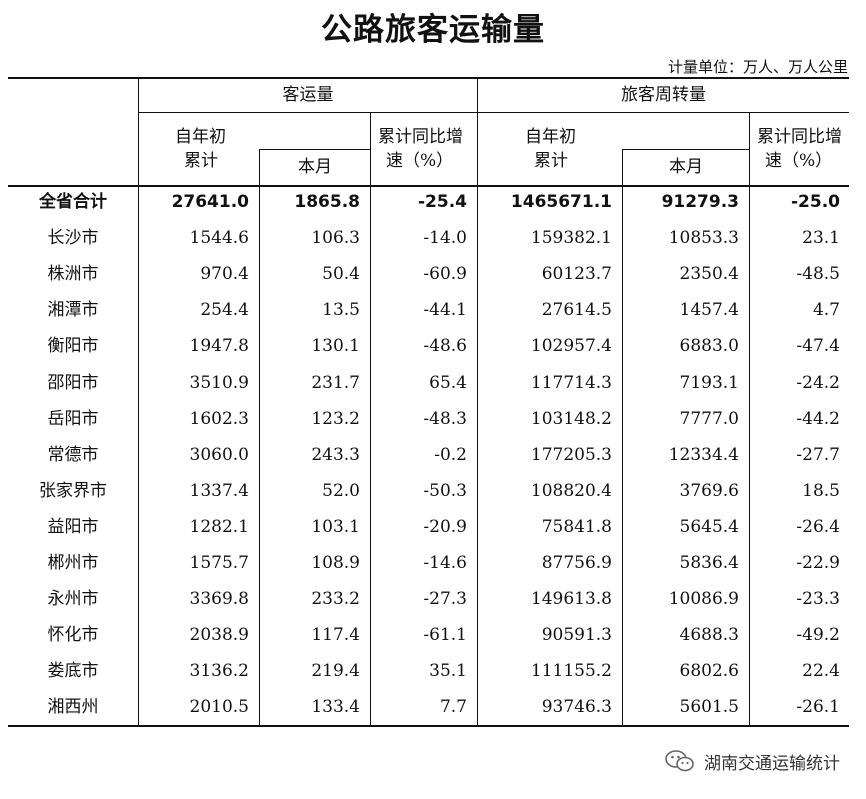 This screenshot has height=799, width=866. Describe the element at coordinates (428, 186) in the screenshot. I see `header-bottom-border` at that location.